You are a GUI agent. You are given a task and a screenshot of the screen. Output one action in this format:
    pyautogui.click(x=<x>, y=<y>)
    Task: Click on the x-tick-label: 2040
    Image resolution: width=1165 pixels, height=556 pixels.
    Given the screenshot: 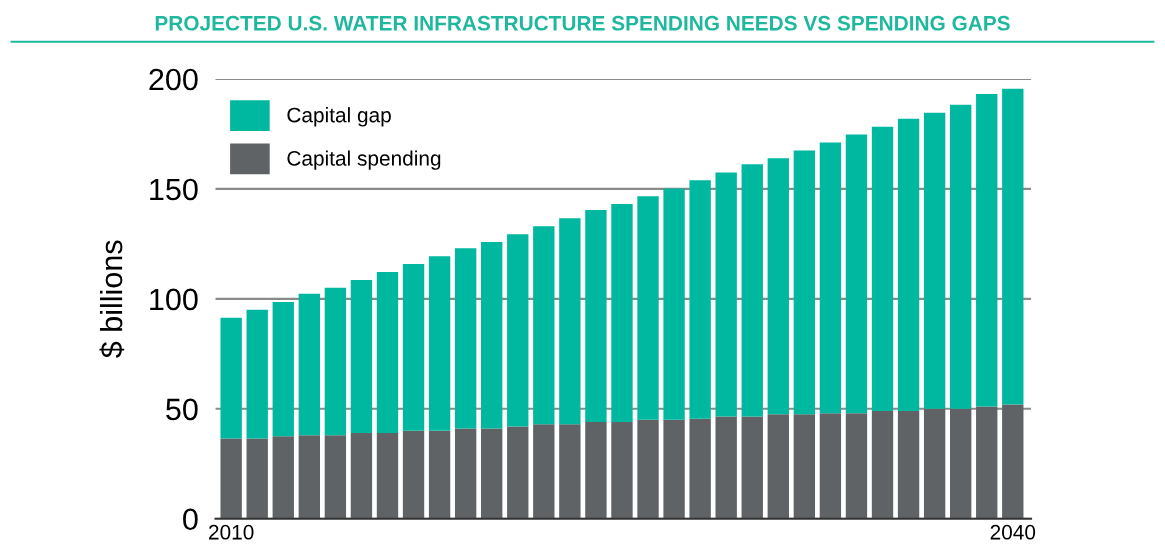 What is the action you would take?
    pyautogui.click(x=1013, y=532)
    